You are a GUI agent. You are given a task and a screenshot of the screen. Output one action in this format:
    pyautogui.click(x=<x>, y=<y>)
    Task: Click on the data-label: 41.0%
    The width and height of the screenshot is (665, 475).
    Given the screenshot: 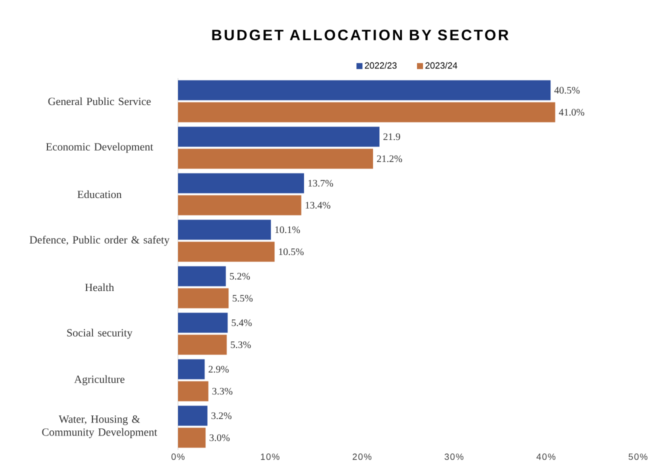 What is the action you would take?
    pyautogui.click(x=571, y=112)
    